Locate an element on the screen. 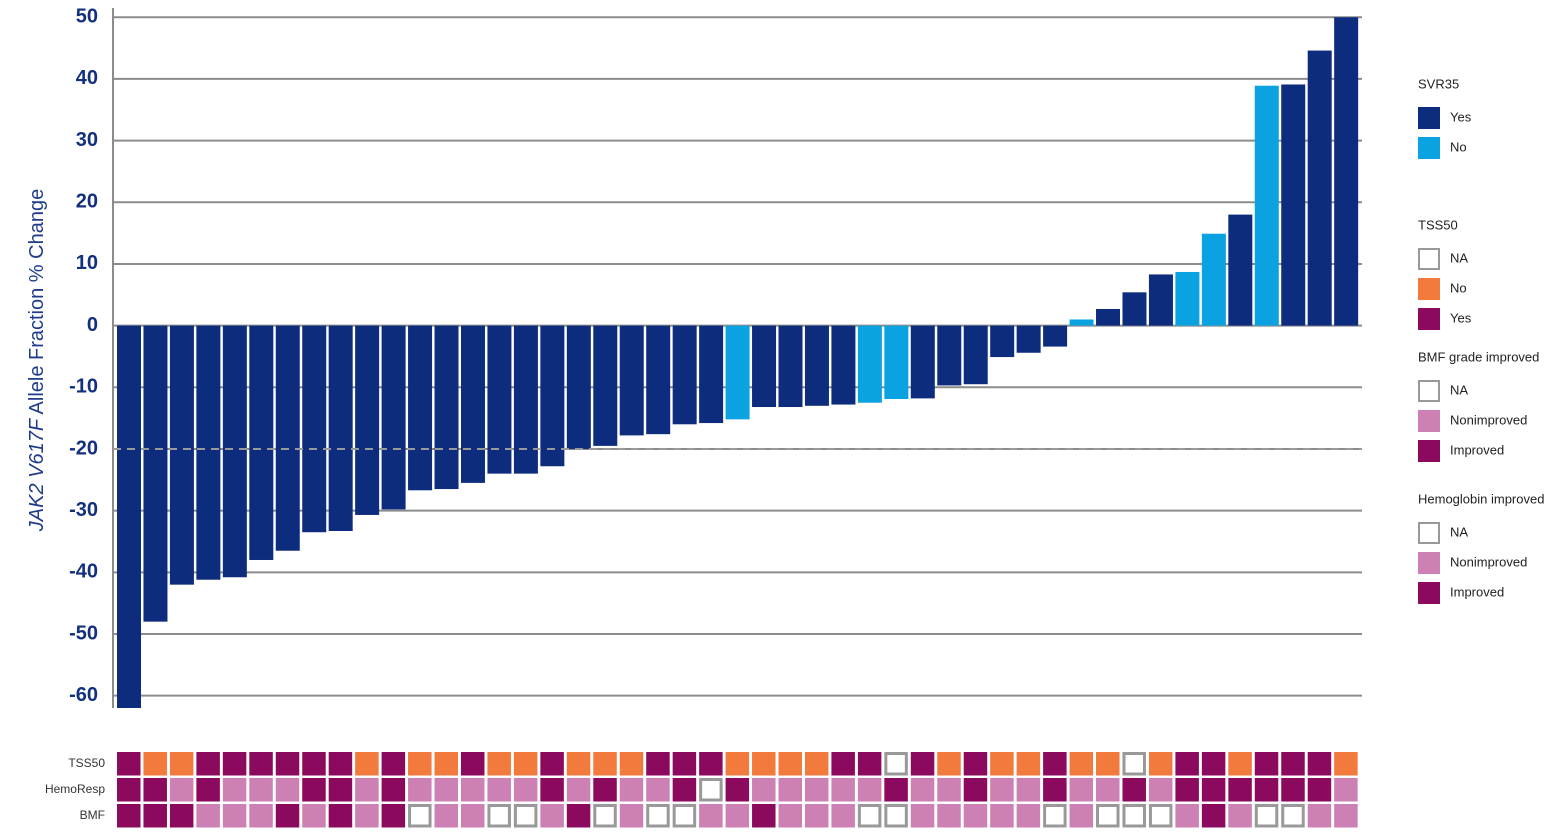  legend-label: No is located at coordinates (1458, 146).